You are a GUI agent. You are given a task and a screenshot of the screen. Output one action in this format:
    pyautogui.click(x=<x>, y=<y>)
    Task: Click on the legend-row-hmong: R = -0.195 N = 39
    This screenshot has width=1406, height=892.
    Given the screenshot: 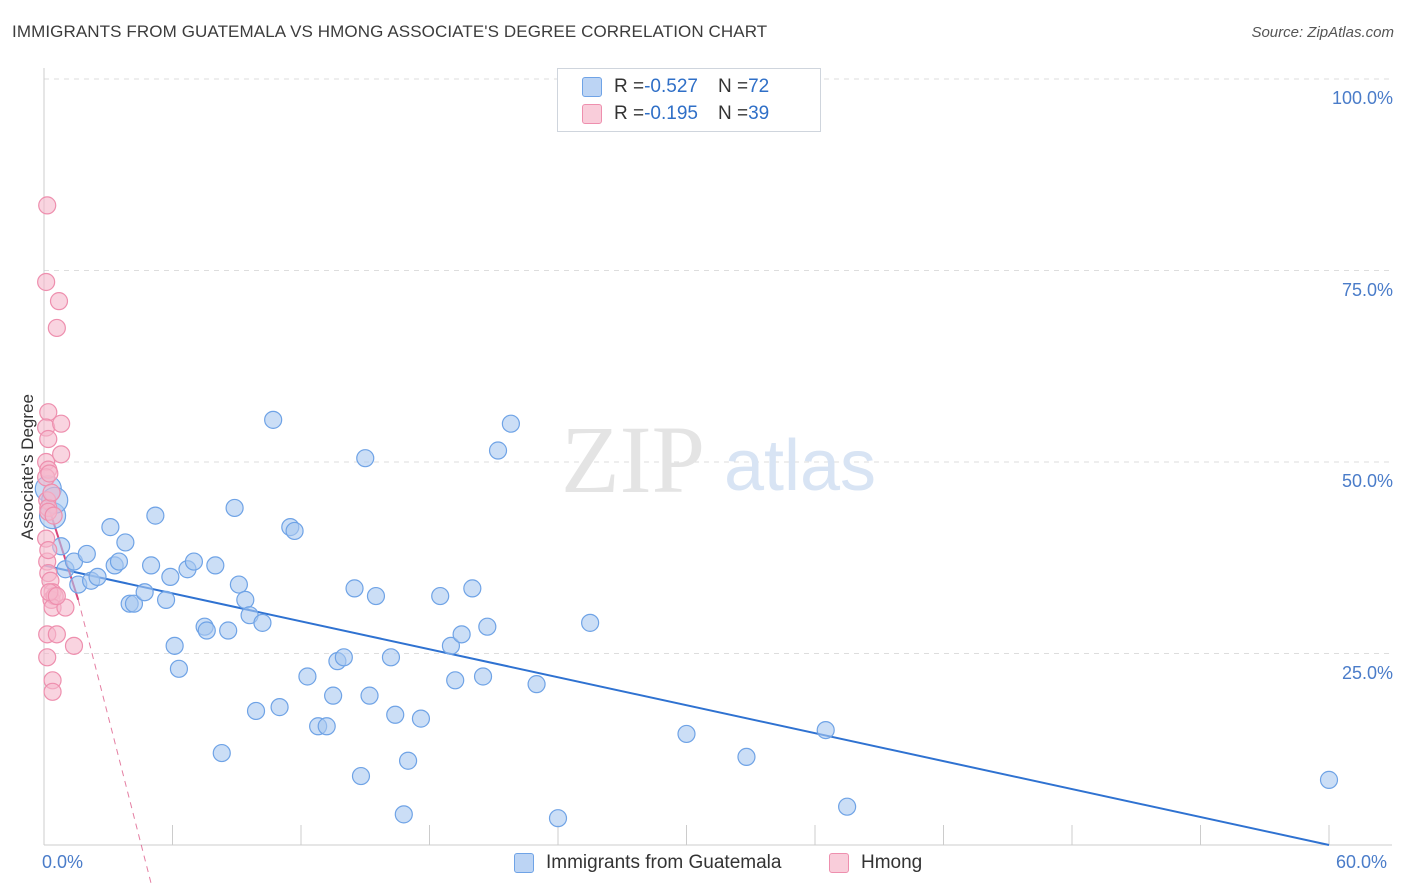 What is the action you would take?
    pyautogui.click(x=675, y=114)
    